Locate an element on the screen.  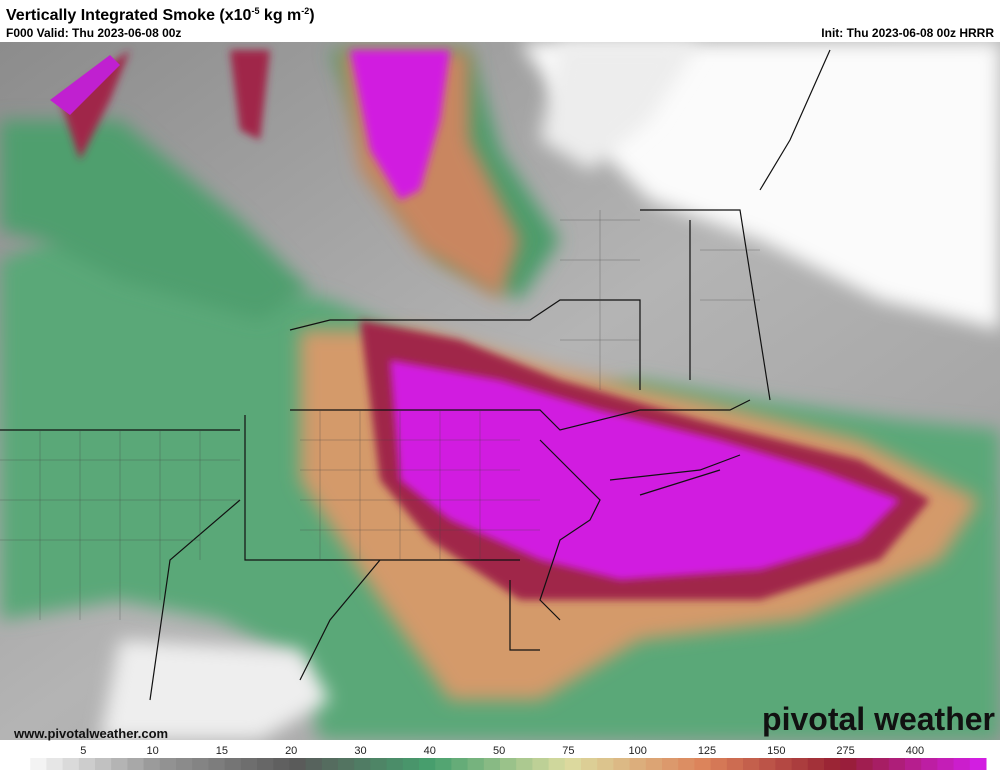
colorbar-label: 400 is located at coordinates (915, 751).